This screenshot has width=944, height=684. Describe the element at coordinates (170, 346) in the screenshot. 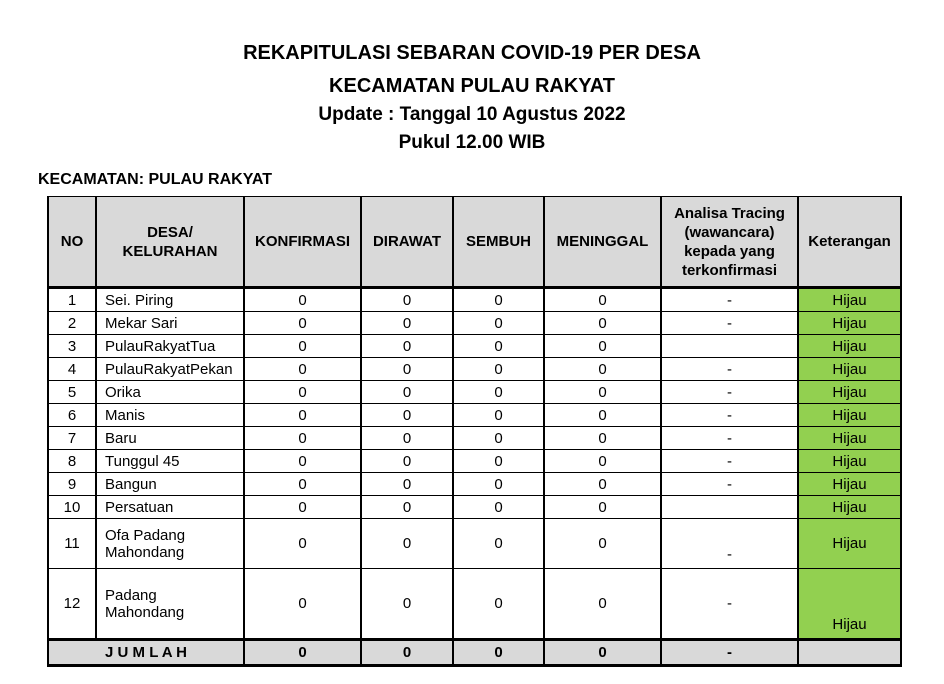

I see `village-name-cell: PulauRakyatTua` at that location.